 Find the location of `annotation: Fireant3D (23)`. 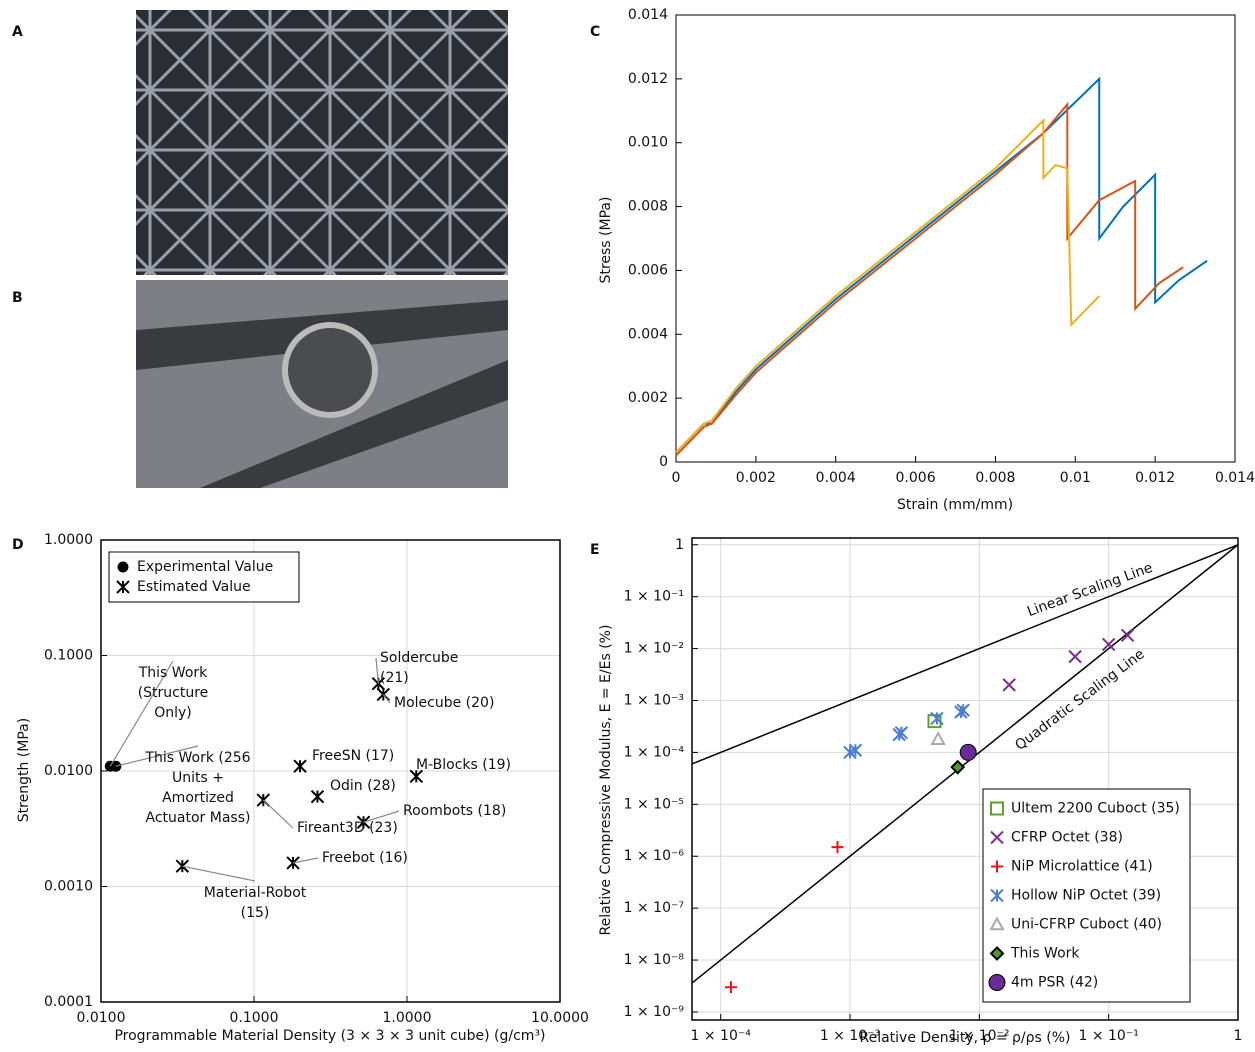

annotation: Fireant3D (23) is located at coordinates (347, 828).